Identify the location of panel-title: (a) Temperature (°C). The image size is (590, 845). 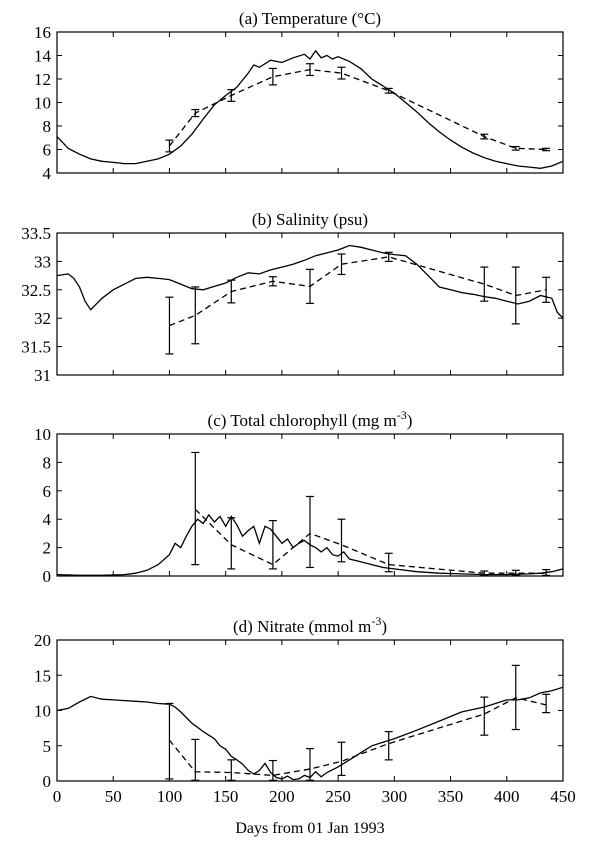
(310, 18).